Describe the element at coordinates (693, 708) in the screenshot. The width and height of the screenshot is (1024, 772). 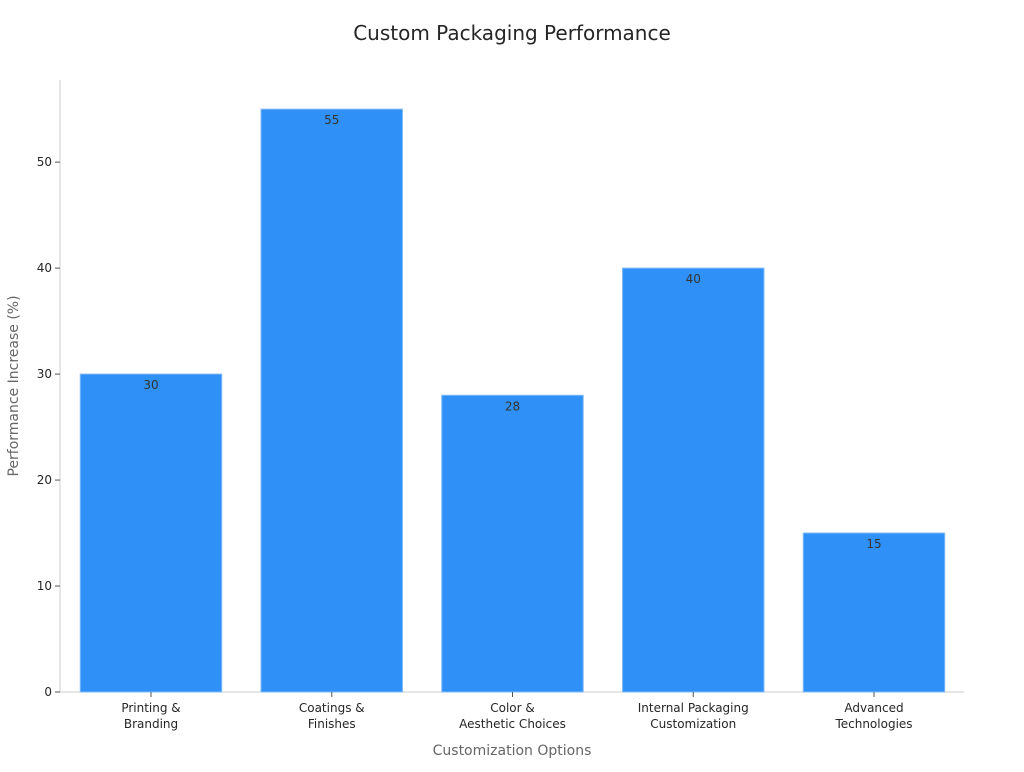
I see `x-tick-label-line: Internal Packaging` at that location.